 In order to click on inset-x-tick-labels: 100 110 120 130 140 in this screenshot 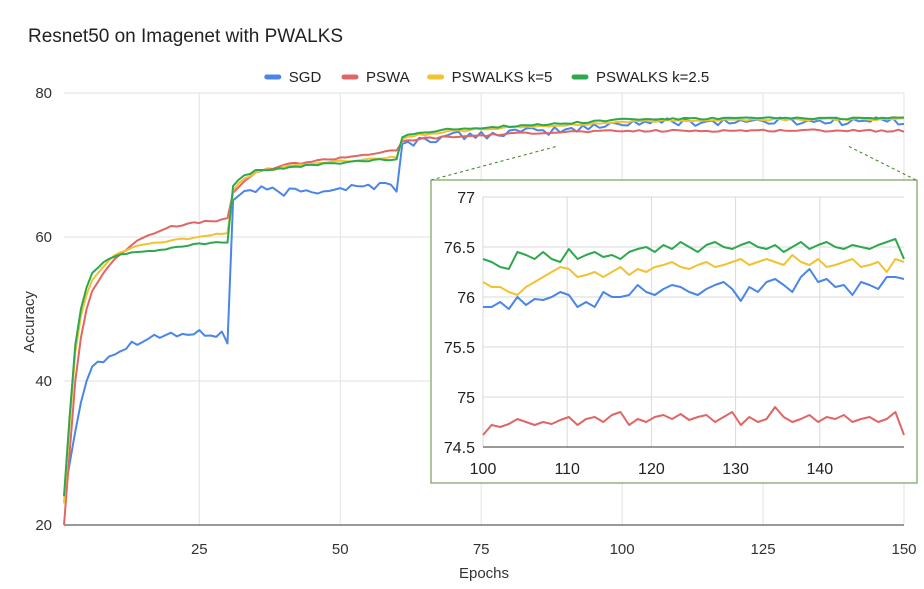, I will do `click(652, 469)`.